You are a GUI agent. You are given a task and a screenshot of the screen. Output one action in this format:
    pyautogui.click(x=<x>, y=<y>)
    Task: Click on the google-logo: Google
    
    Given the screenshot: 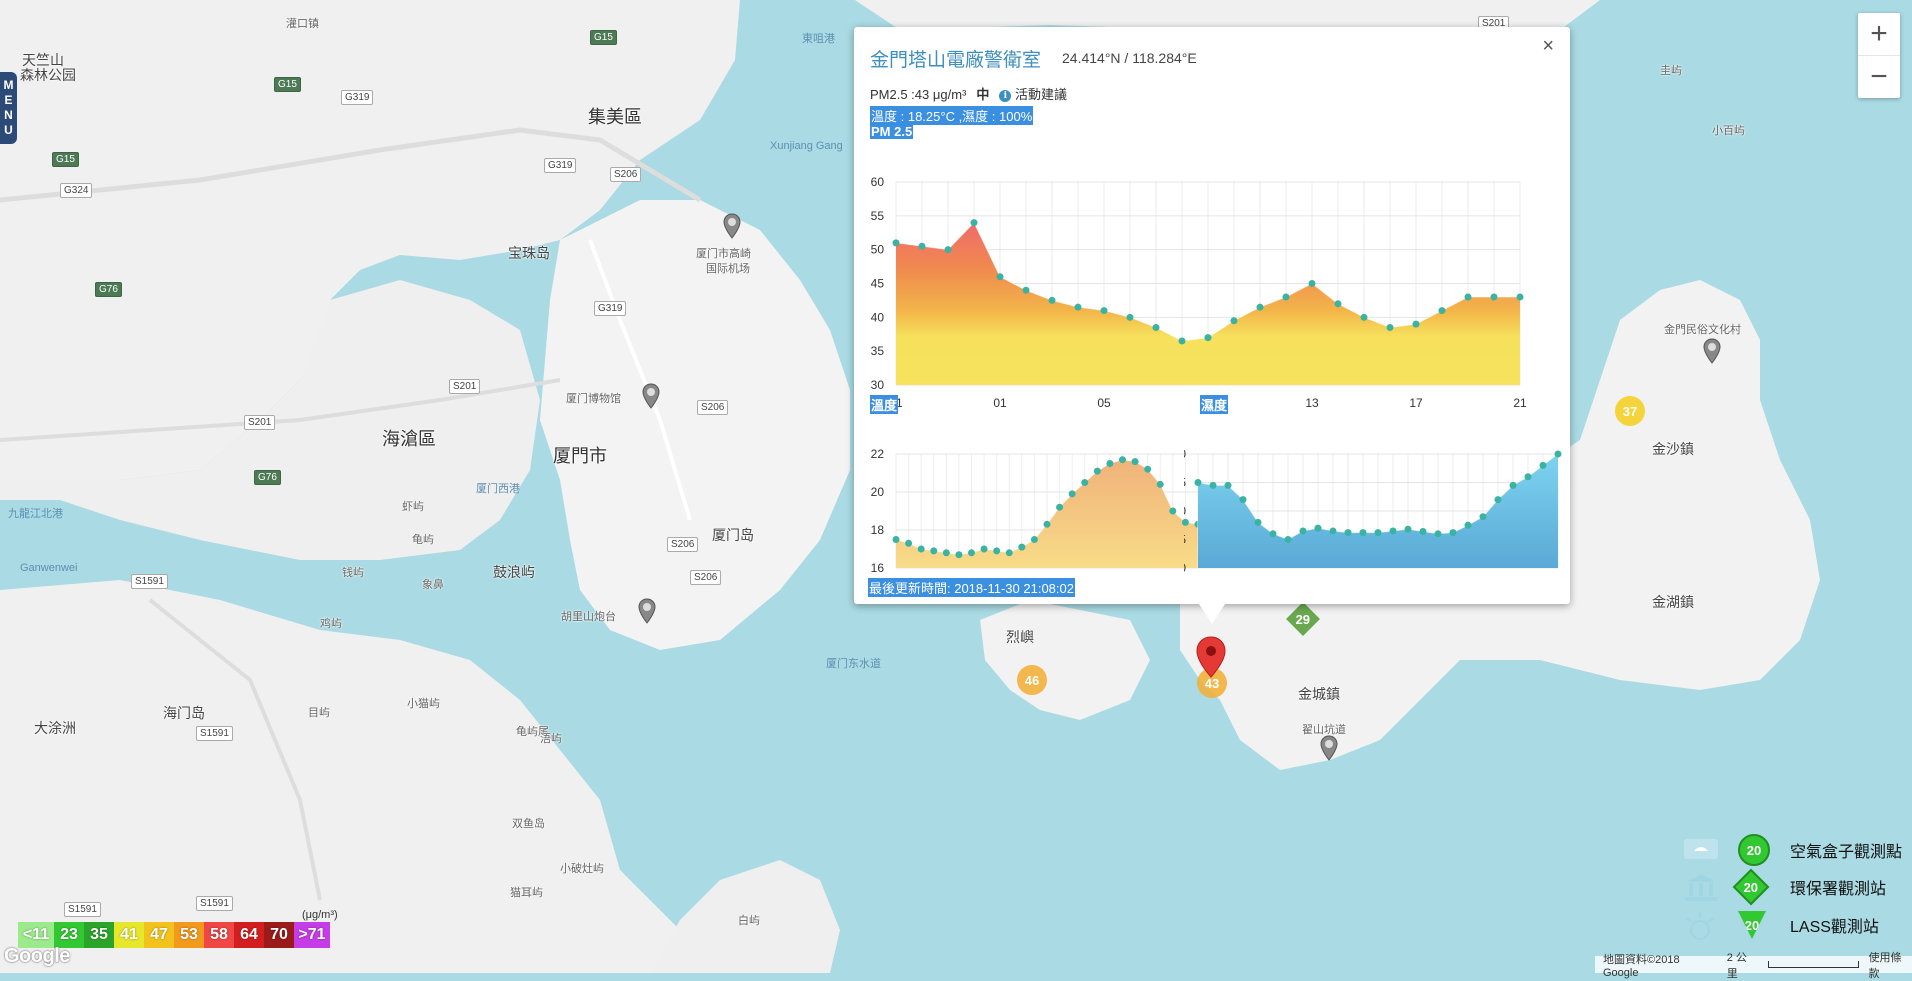 What is the action you would take?
    pyautogui.click(x=37, y=956)
    